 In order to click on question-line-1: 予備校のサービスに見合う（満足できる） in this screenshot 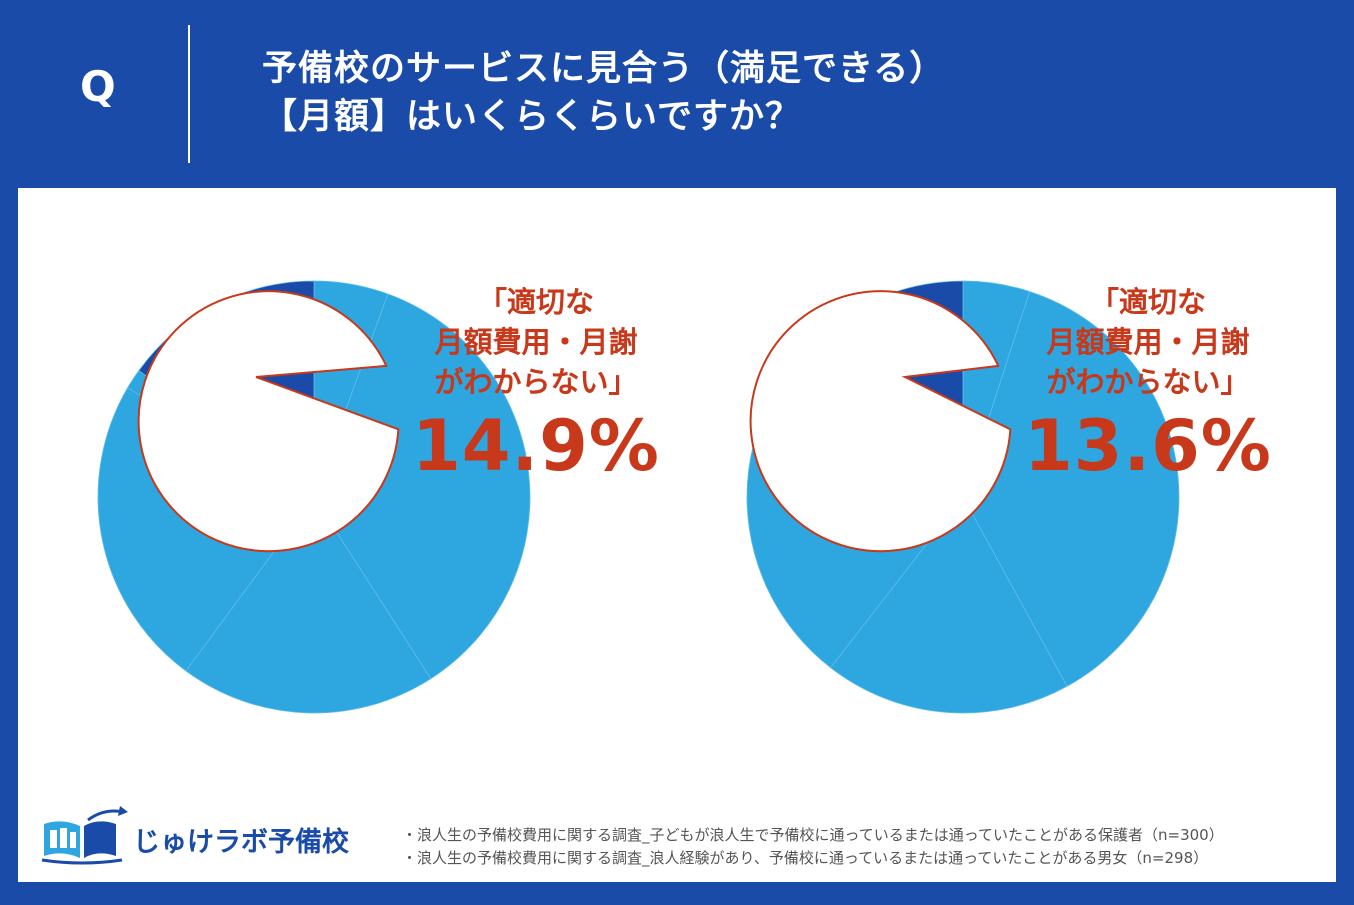, I will do `click(604, 69)`.